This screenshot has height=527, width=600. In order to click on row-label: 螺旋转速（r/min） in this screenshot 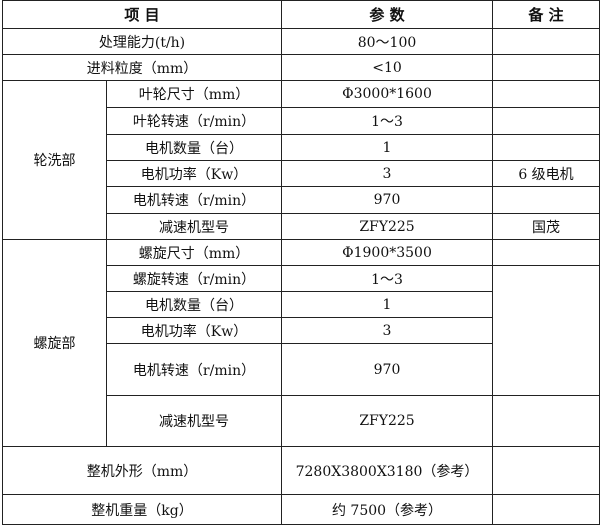, I will do `click(194, 278)`.